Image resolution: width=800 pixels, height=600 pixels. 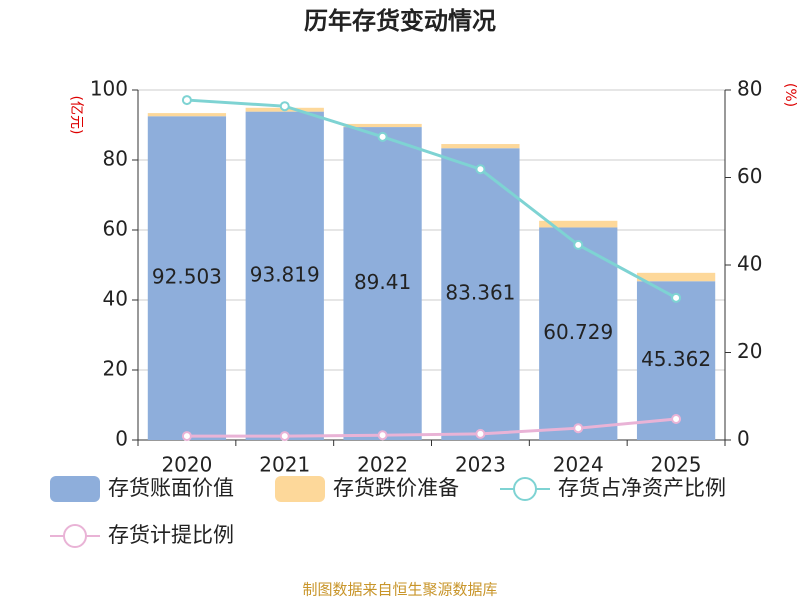 What do you see at coordinates (431, 427) in the screenshot?
I see `line` at bounding box center [431, 427].